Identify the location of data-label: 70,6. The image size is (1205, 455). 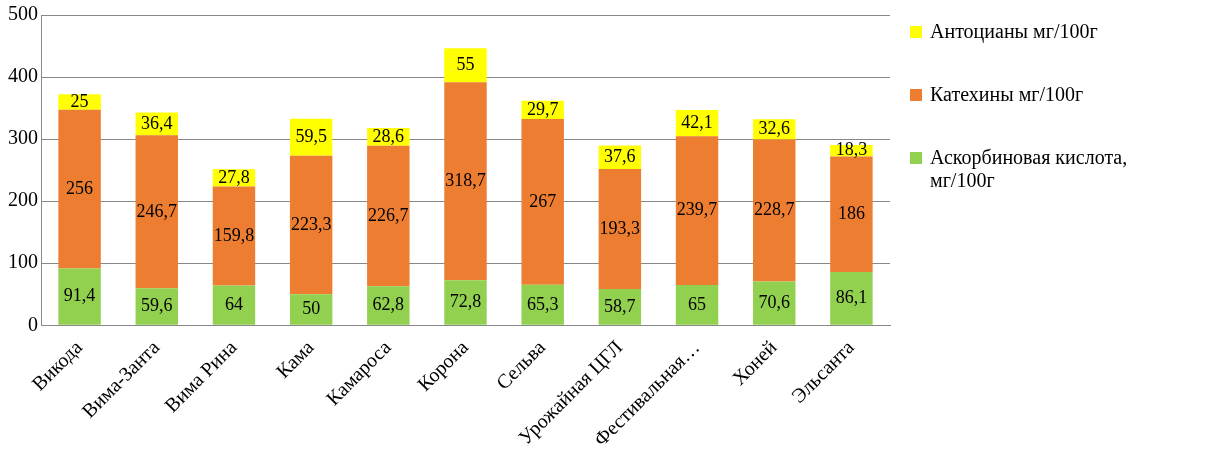
(774, 301).